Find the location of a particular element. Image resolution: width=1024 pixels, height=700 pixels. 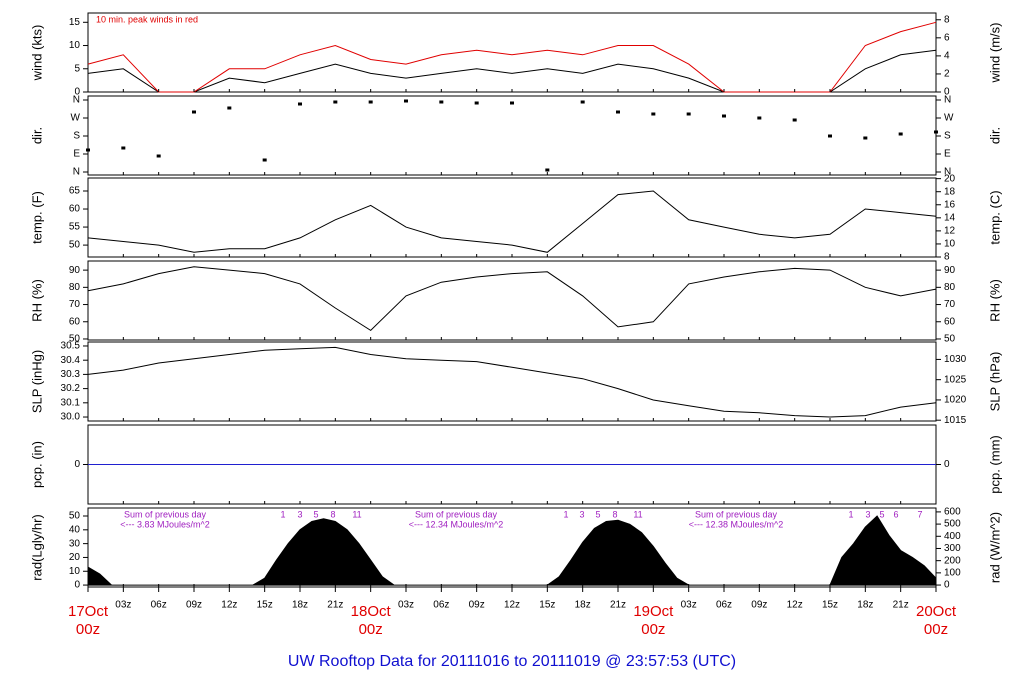

y-tick-label: 1030 is located at coordinates (955, 359).